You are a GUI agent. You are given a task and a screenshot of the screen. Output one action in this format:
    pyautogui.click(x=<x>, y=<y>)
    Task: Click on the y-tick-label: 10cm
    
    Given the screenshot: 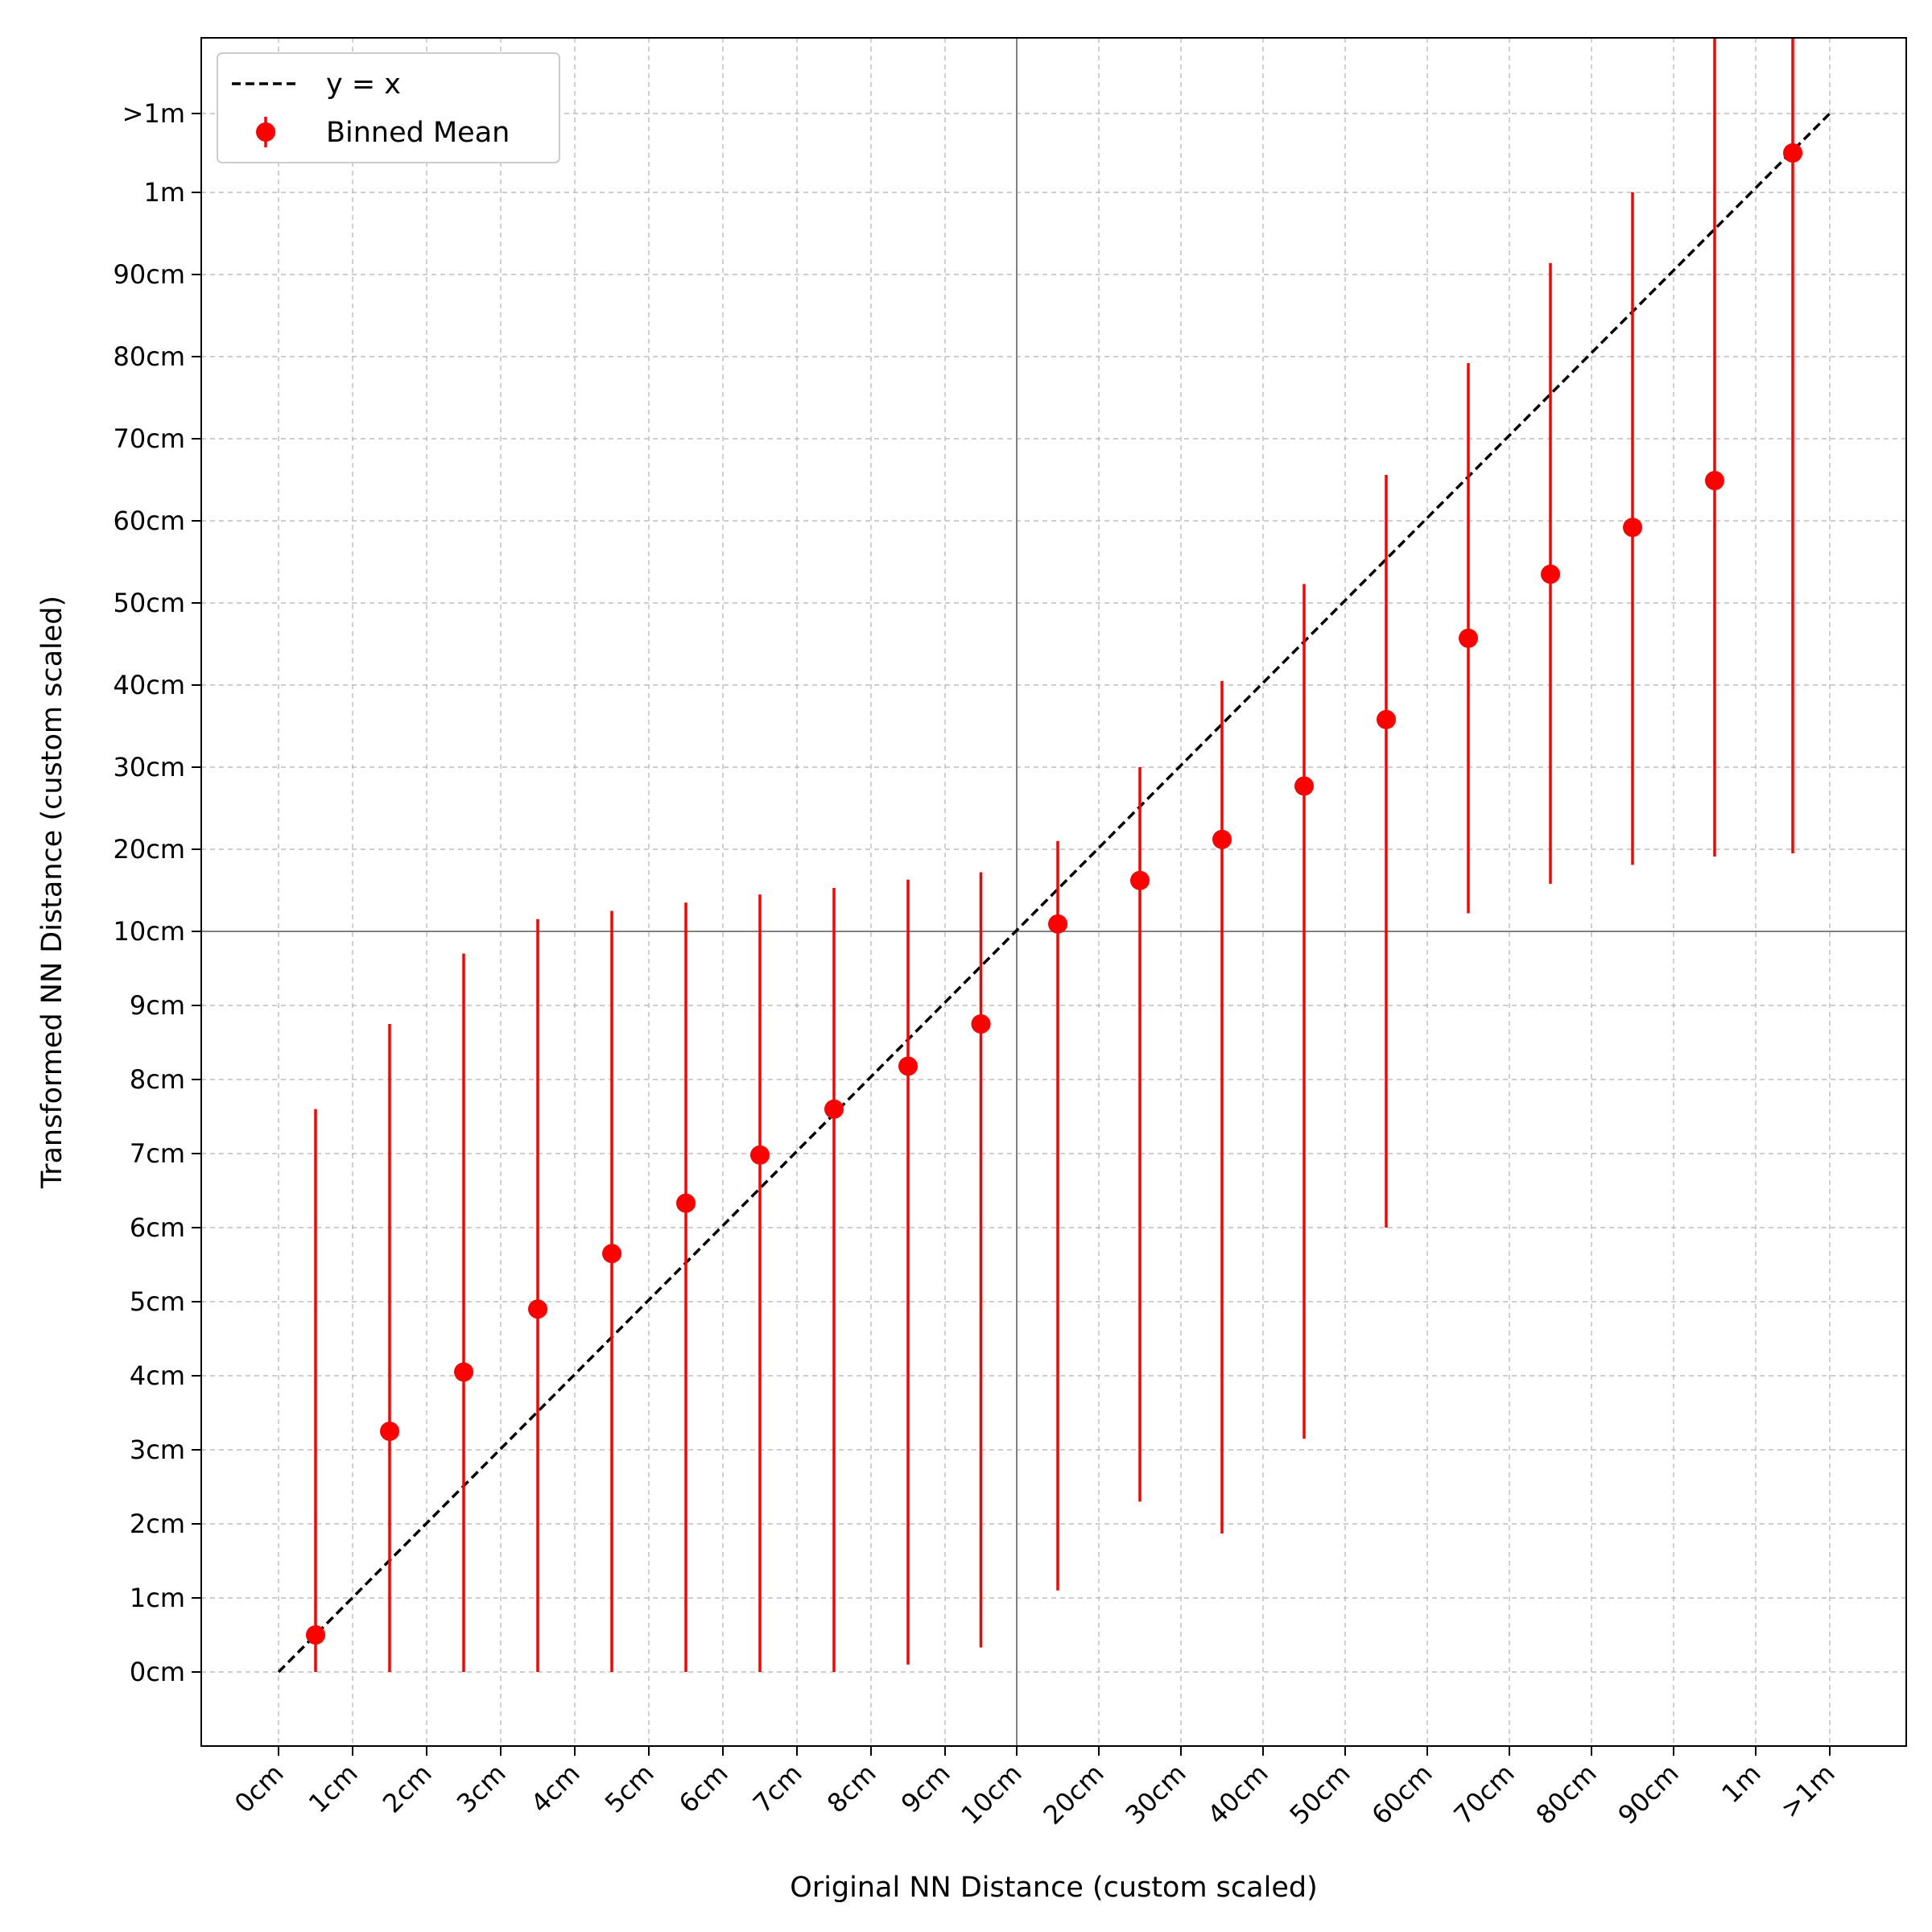 What is the action you would take?
    pyautogui.click(x=149, y=931)
    